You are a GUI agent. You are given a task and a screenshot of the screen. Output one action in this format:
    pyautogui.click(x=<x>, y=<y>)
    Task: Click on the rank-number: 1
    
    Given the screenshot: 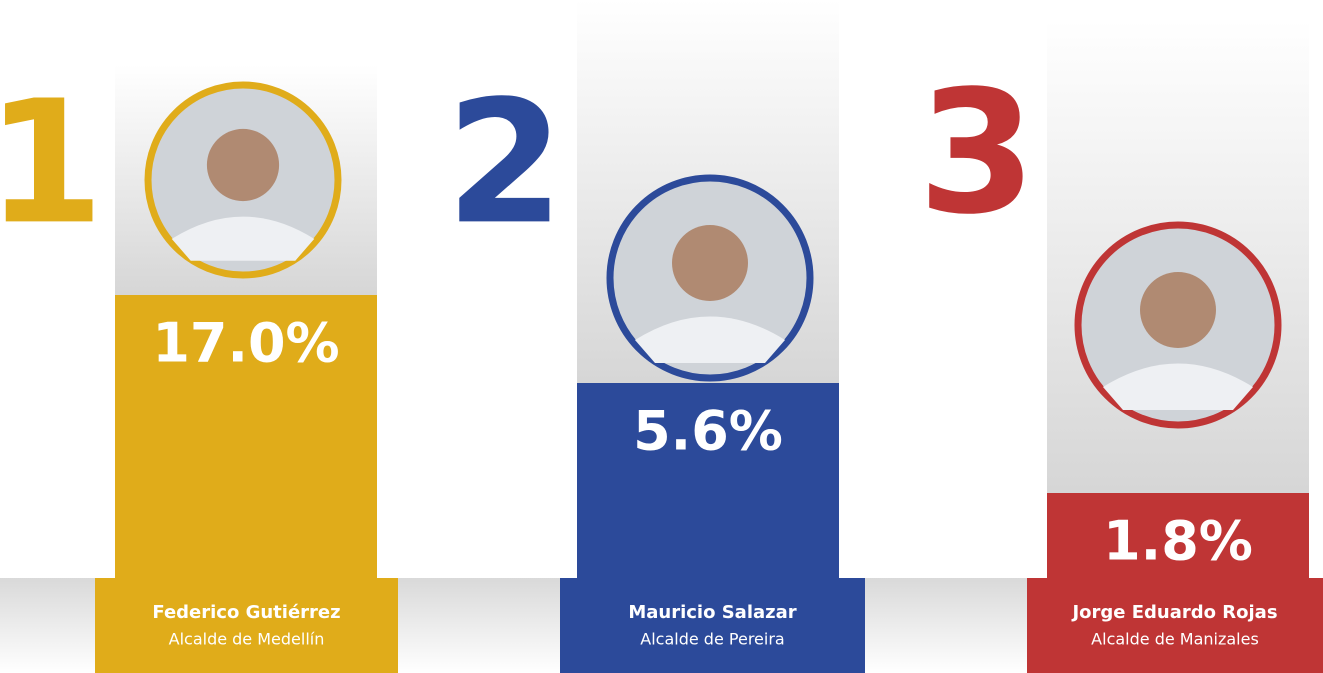 What is the action you would take?
    pyautogui.click(x=52, y=163)
    